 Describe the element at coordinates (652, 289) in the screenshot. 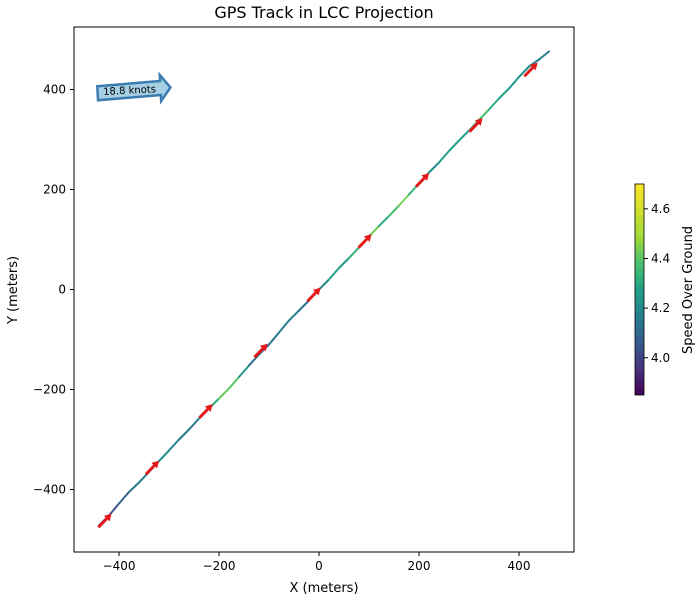

I see `colorbar: 4.0 4.2 4.4 4.6` at that location.